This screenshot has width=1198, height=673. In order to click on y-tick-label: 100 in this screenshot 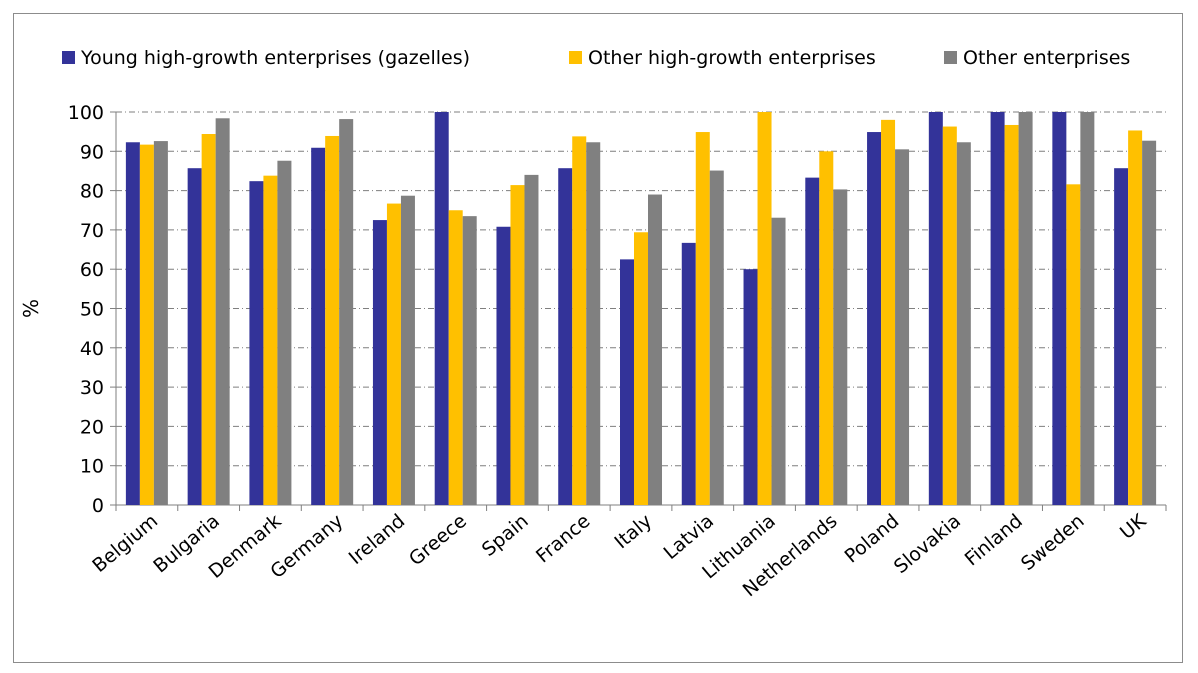, I will do `click(86, 113)`.